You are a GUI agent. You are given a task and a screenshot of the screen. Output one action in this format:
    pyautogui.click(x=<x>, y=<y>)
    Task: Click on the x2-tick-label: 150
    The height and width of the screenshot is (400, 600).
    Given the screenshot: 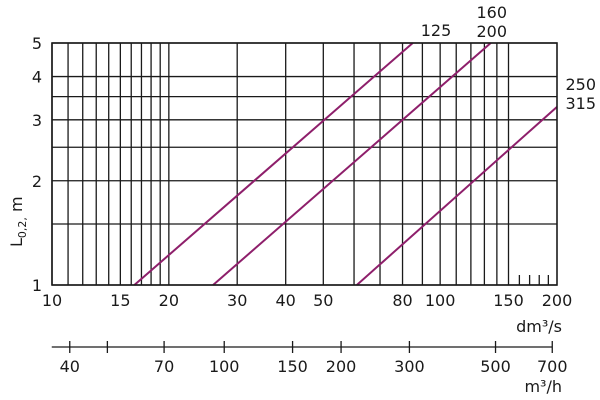 What is the action you would take?
    pyautogui.click(x=292, y=366)
    